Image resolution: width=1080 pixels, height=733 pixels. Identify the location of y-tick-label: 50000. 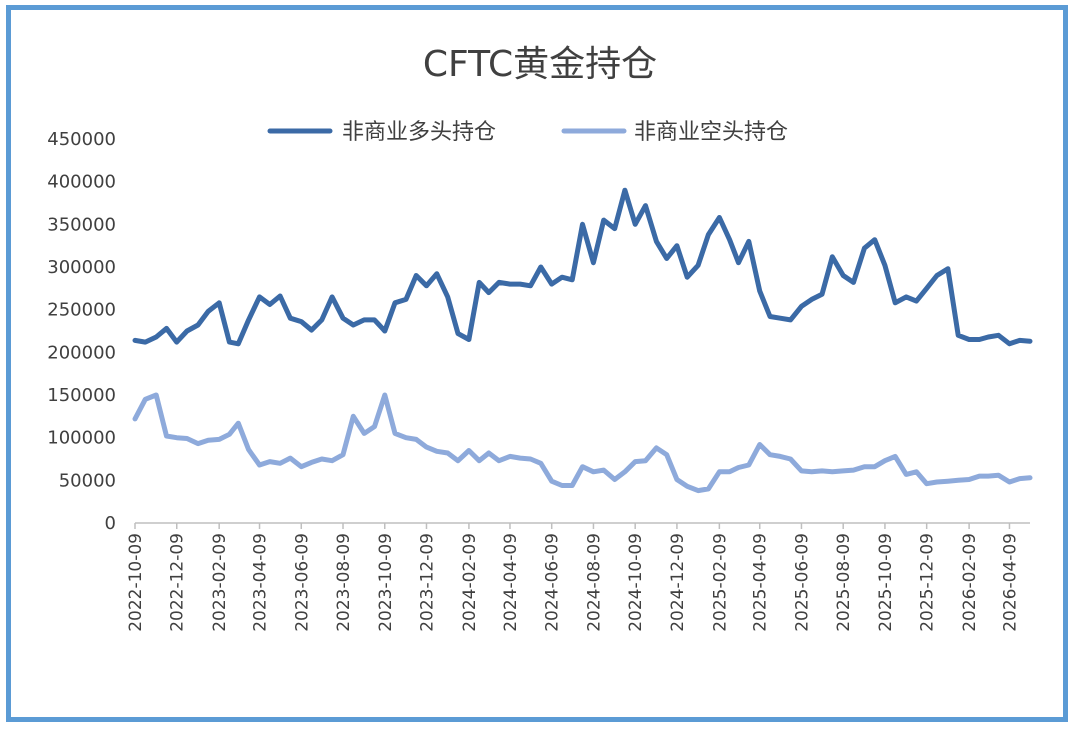
(87, 480).